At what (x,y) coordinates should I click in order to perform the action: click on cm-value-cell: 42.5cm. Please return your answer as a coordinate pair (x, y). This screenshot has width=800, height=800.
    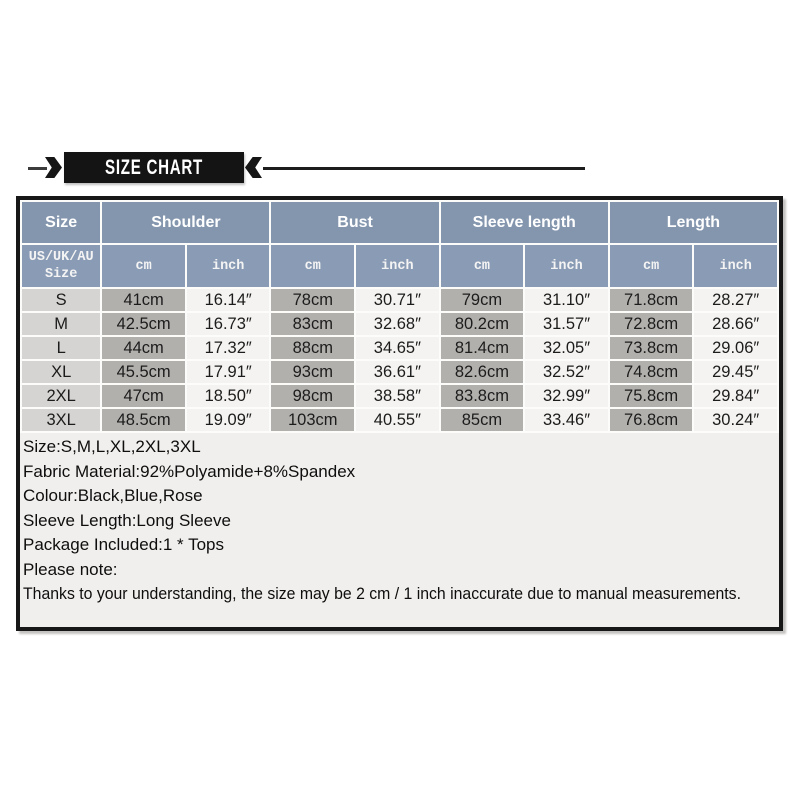
    Looking at the image, I should click on (143, 324).